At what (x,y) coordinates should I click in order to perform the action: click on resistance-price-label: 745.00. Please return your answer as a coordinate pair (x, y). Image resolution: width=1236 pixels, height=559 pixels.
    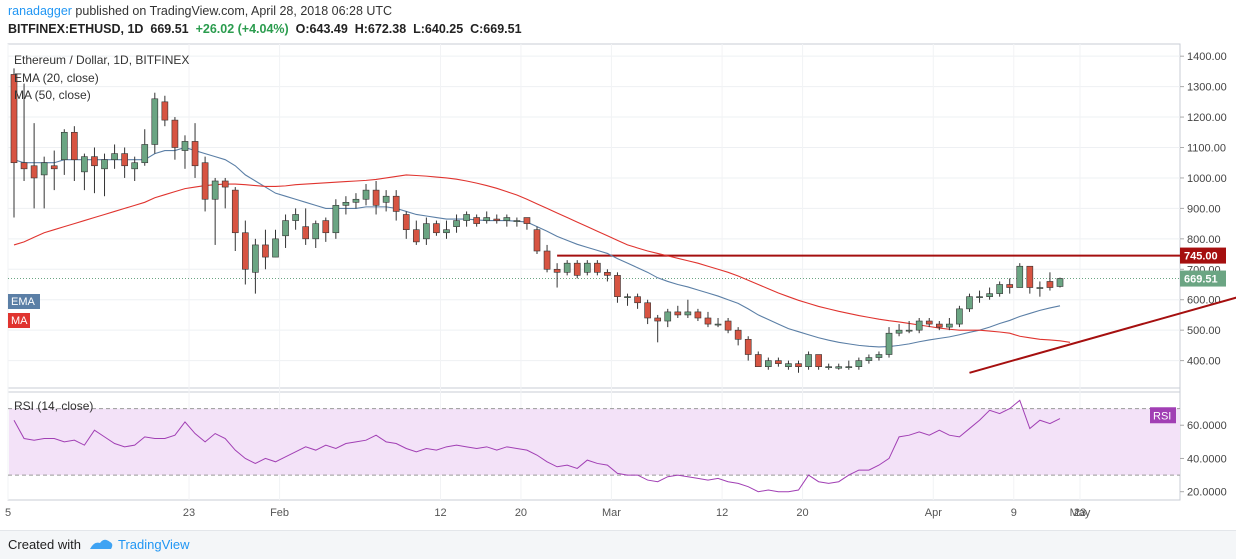
    Looking at the image, I should click on (1201, 257).